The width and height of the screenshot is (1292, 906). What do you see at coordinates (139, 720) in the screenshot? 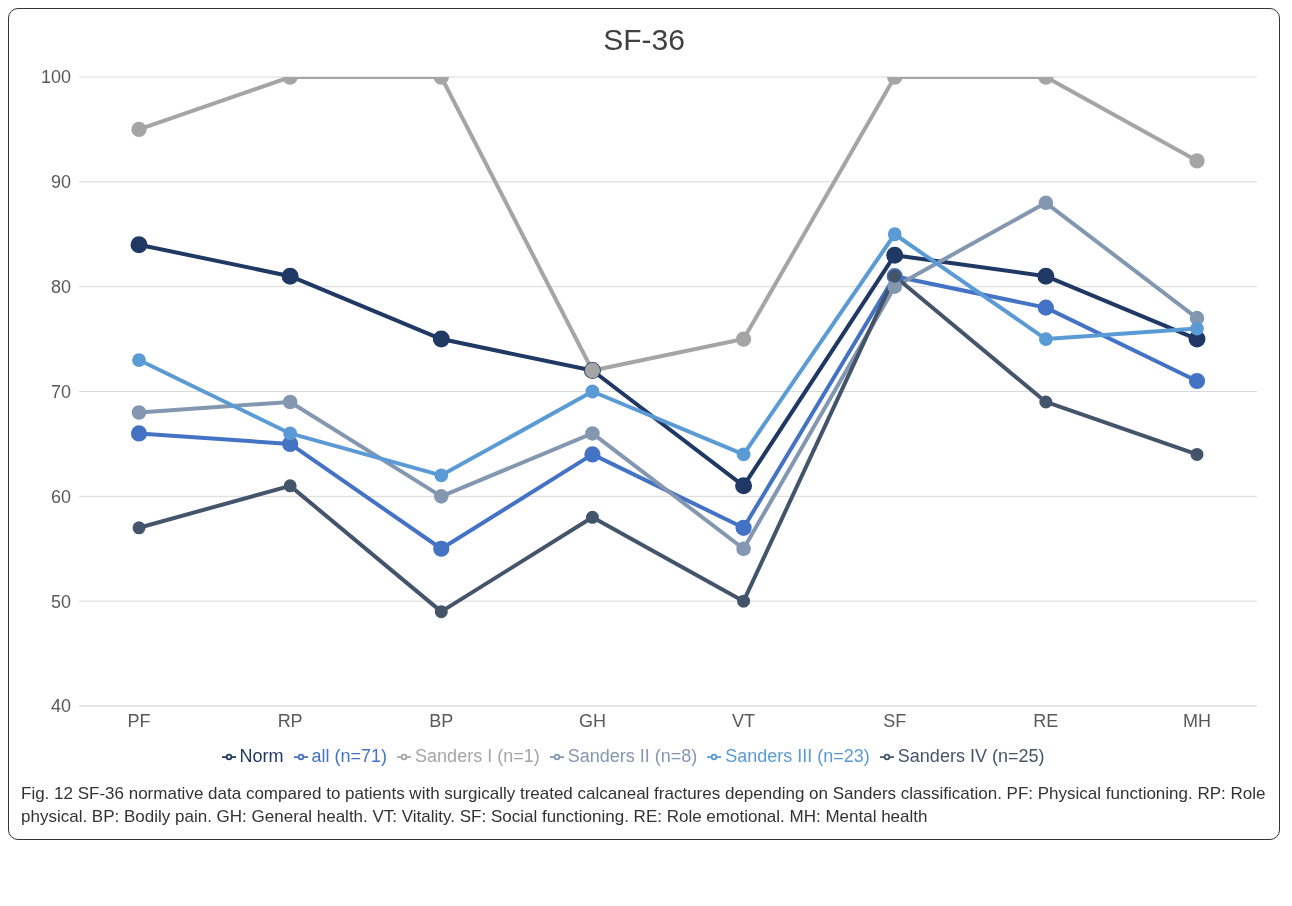
I see `x-tick-label: PF` at bounding box center [139, 720].